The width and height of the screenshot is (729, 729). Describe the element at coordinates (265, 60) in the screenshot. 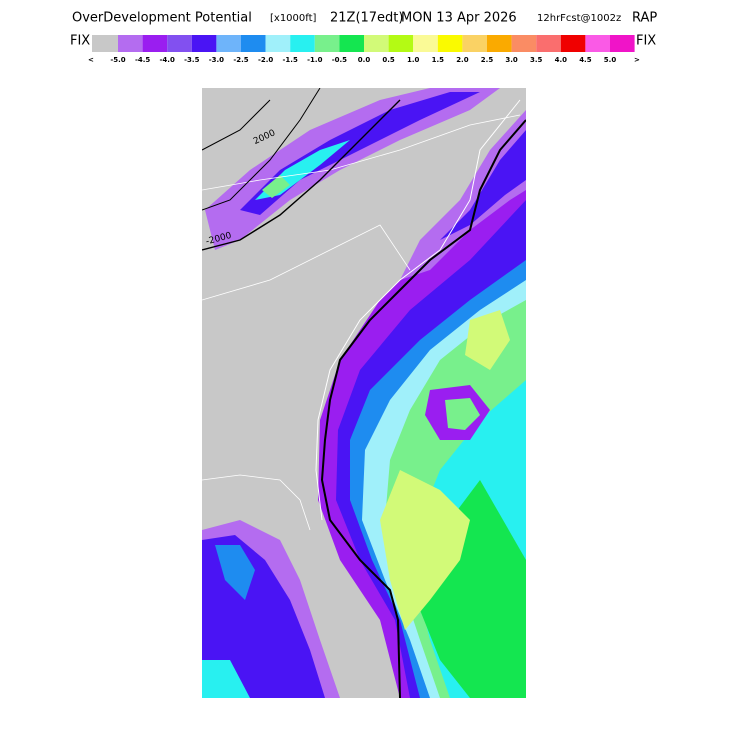

I see `colorbar-label: -2.0` at that location.